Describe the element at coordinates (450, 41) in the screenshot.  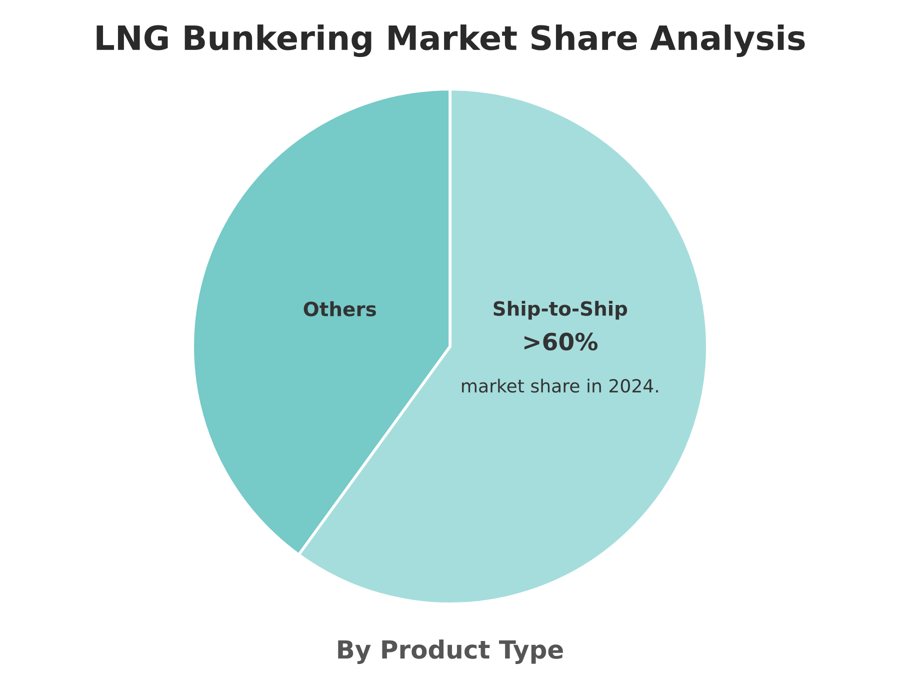
I see `chart-title: LNG Bunkering Market Share Analysis` at that location.